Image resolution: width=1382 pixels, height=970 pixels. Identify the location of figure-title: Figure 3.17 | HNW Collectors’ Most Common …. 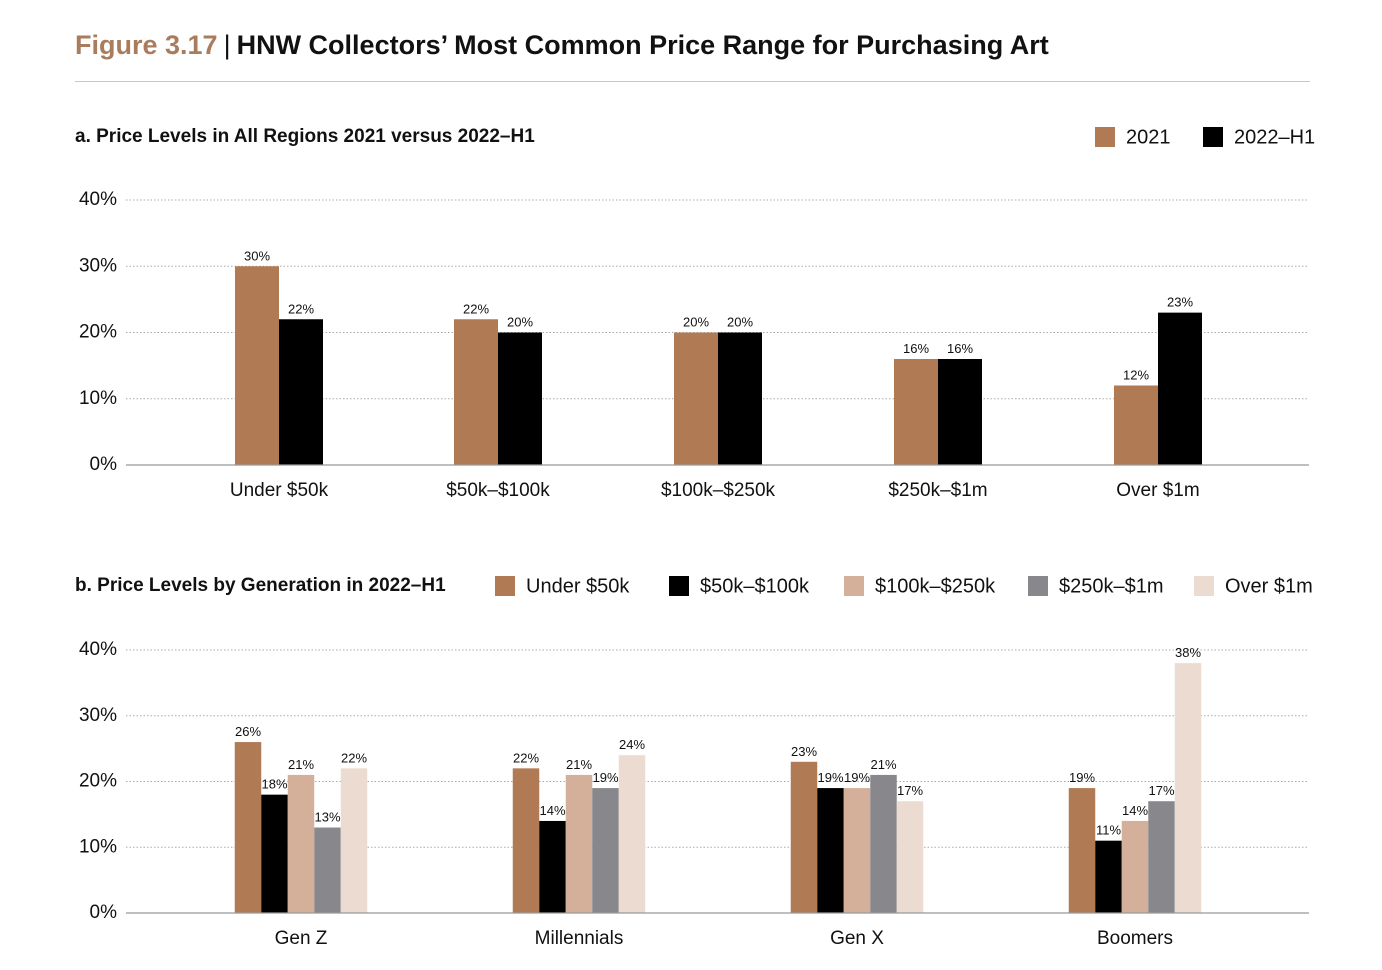
(562, 45).